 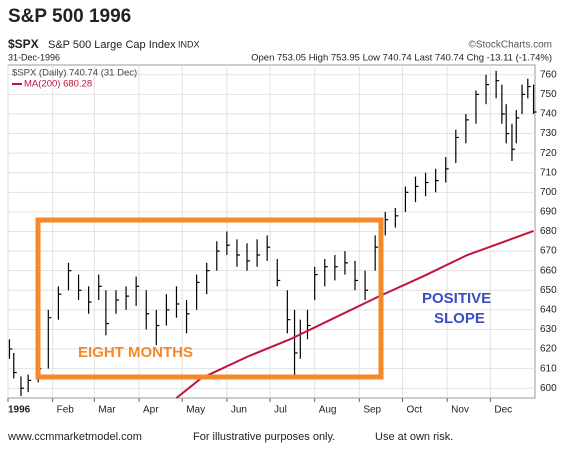 What do you see at coordinates (548, 133) in the screenshot?
I see `y-tick-label: 730` at bounding box center [548, 133].